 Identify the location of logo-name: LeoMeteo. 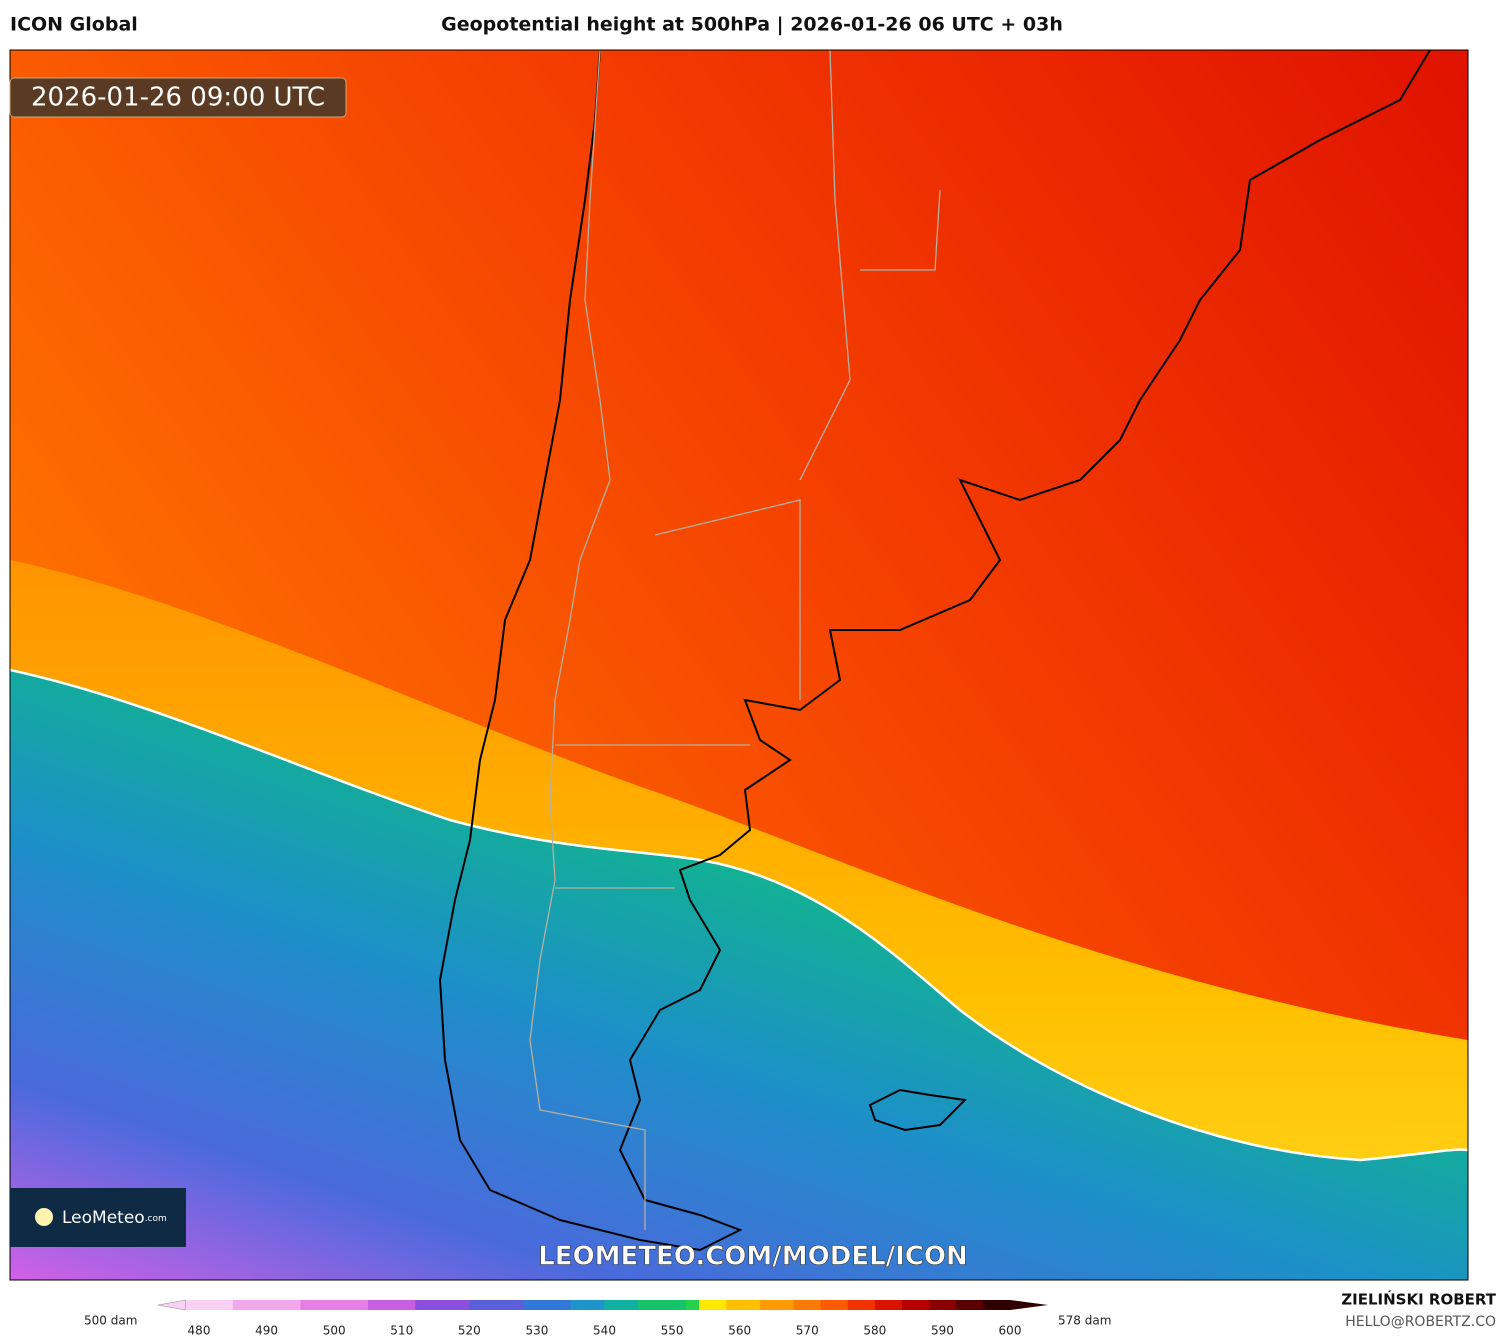
(103, 1218).